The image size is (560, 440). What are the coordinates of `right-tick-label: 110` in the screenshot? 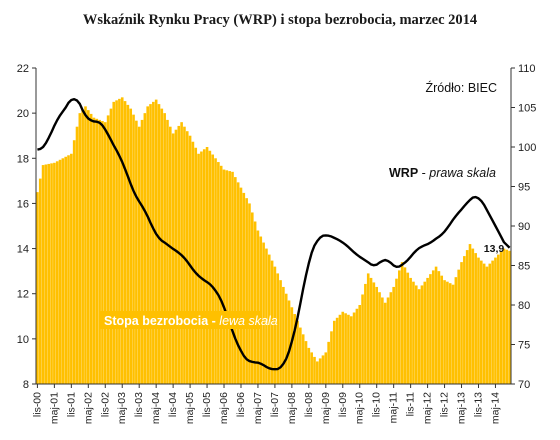 It's located at (527, 69).